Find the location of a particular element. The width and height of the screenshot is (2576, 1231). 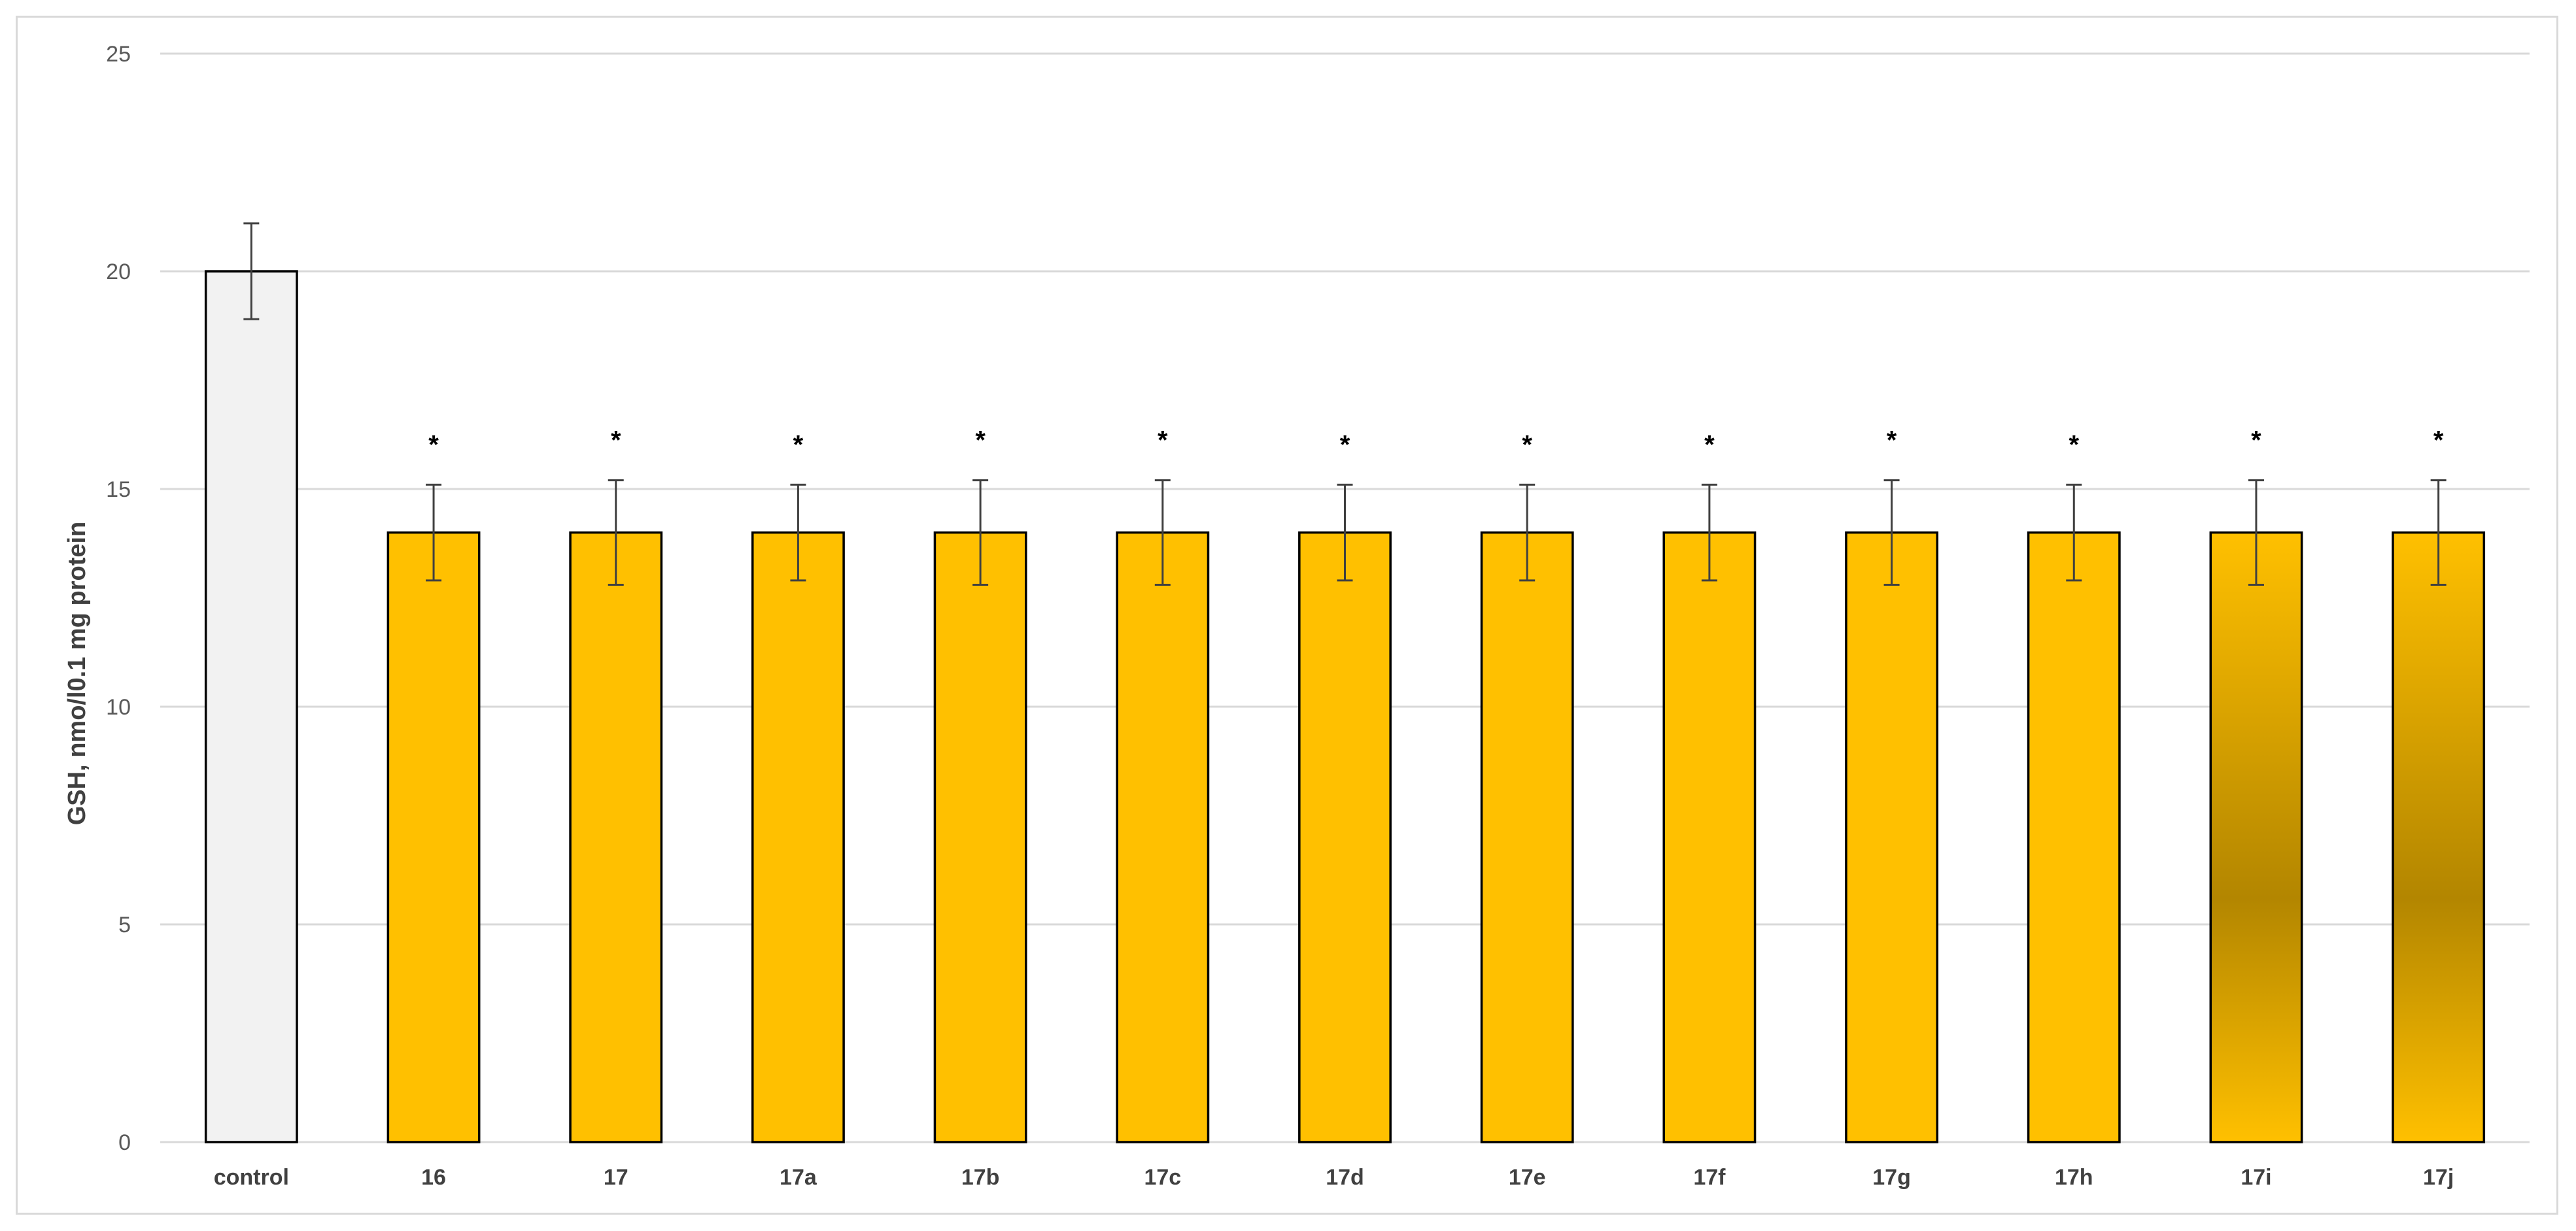

error-bar-control is located at coordinates (252, 271).